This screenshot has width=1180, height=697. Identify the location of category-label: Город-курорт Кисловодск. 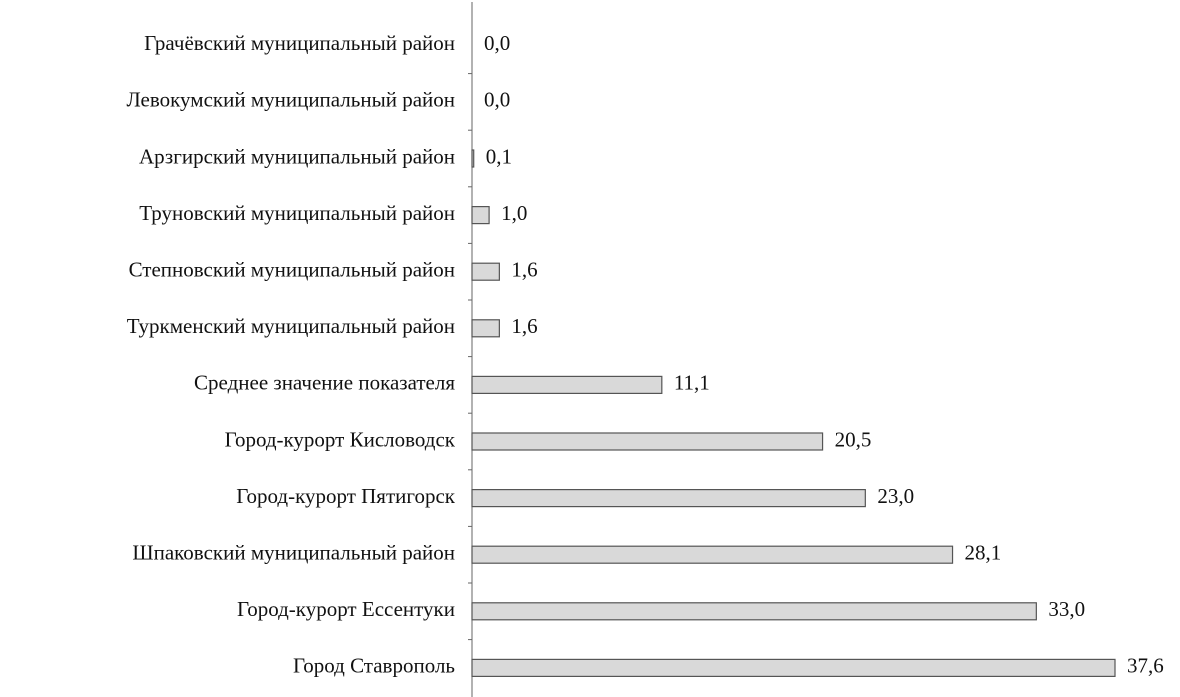
(340, 439).